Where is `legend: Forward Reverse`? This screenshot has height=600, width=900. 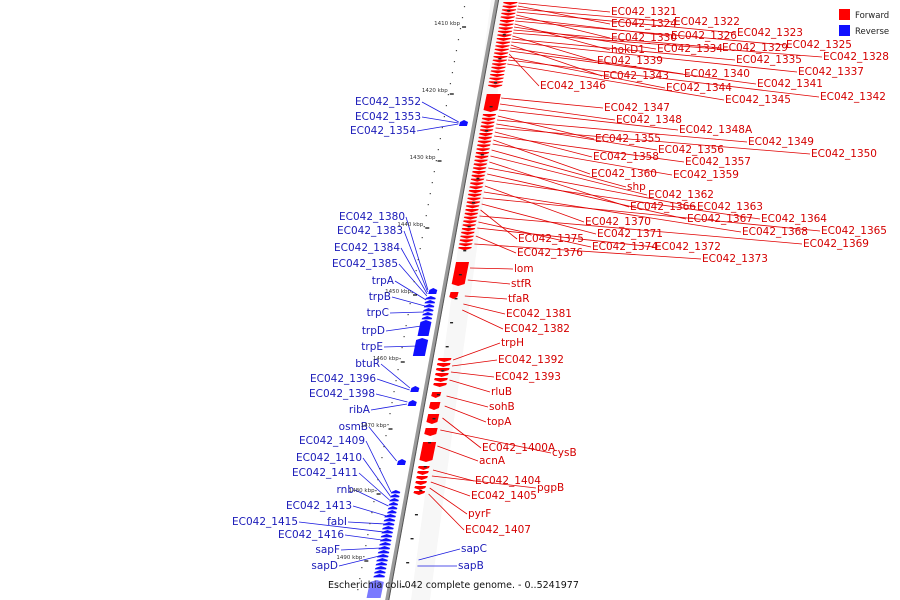 legend: Forward Reverse is located at coordinates (864, 23).